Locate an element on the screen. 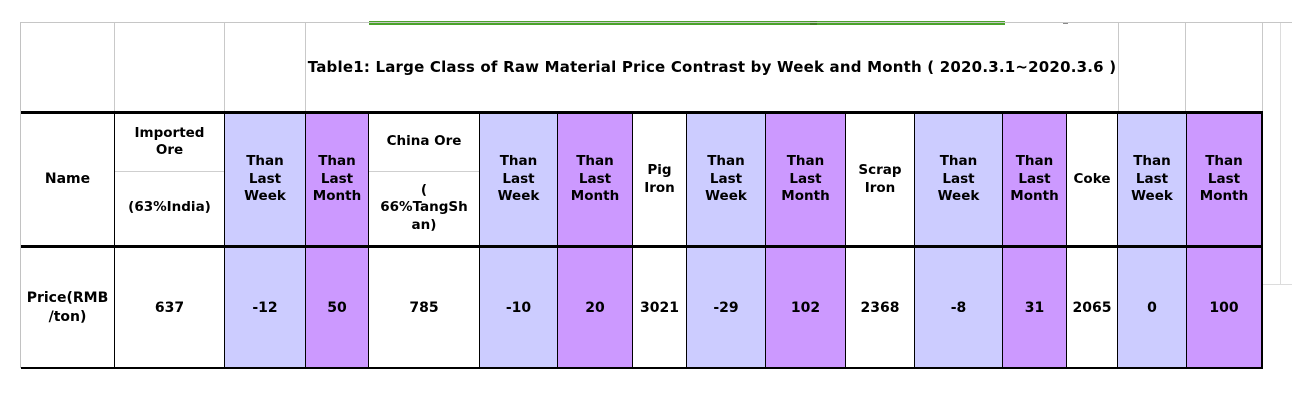  imported-ore-price-cell: 637 is located at coordinates (170, 307).